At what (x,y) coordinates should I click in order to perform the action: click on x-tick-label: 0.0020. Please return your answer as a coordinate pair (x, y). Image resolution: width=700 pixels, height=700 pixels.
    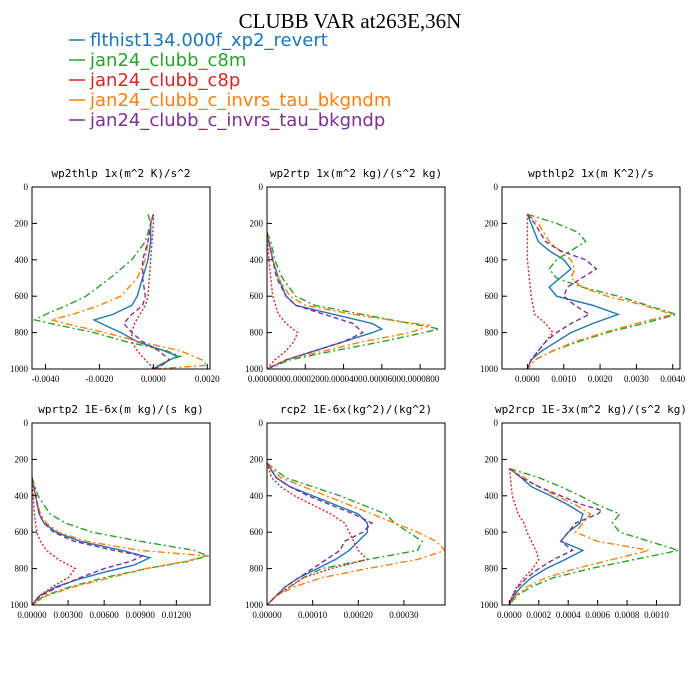
    Looking at the image, I should click on (207, 379).